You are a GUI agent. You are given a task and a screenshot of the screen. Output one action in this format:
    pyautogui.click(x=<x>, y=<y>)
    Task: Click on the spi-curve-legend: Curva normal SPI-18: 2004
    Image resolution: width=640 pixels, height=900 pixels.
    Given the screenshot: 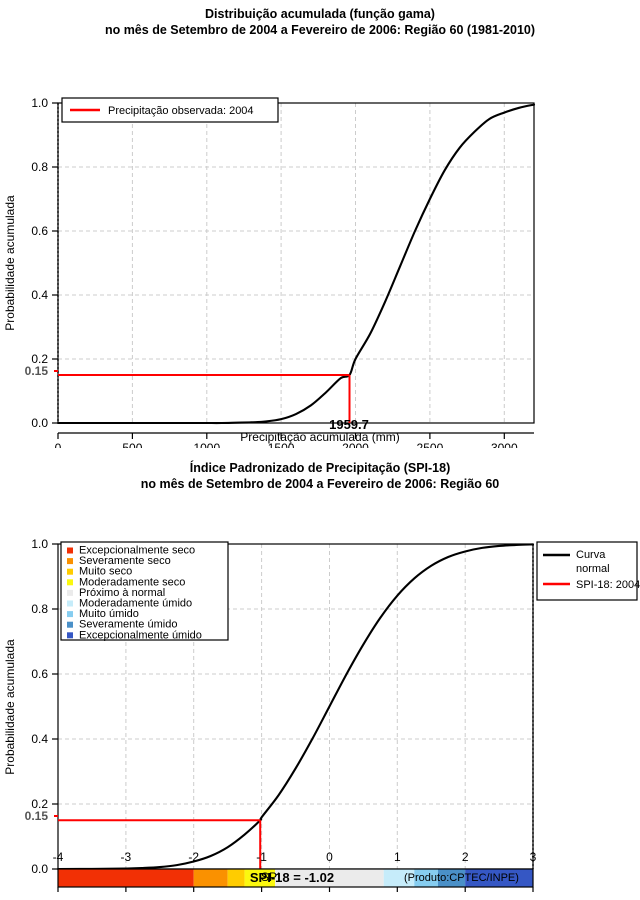 What is the action you would take?
    pyautogui.click(x=588, y=571)
    